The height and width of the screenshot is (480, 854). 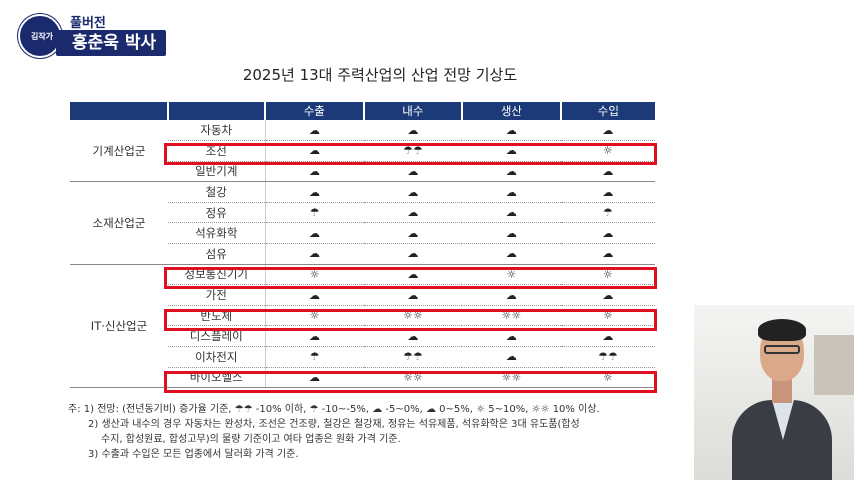 I want to click on logo-badge-text: 김작가, so click(x=42, y=36).